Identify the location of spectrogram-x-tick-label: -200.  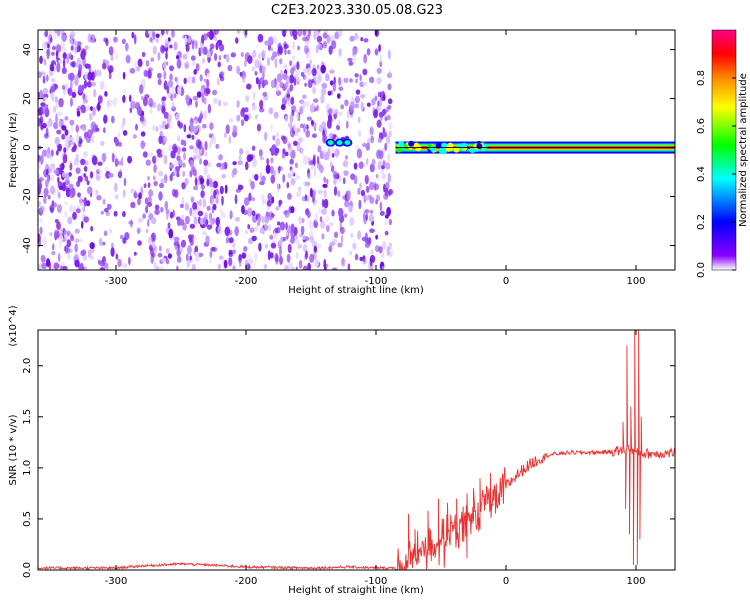
(246, 281).